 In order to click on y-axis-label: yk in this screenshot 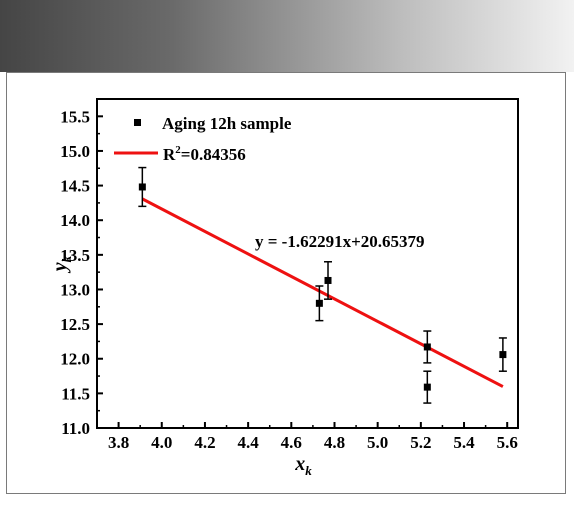, I will do `click(61, 264)`.